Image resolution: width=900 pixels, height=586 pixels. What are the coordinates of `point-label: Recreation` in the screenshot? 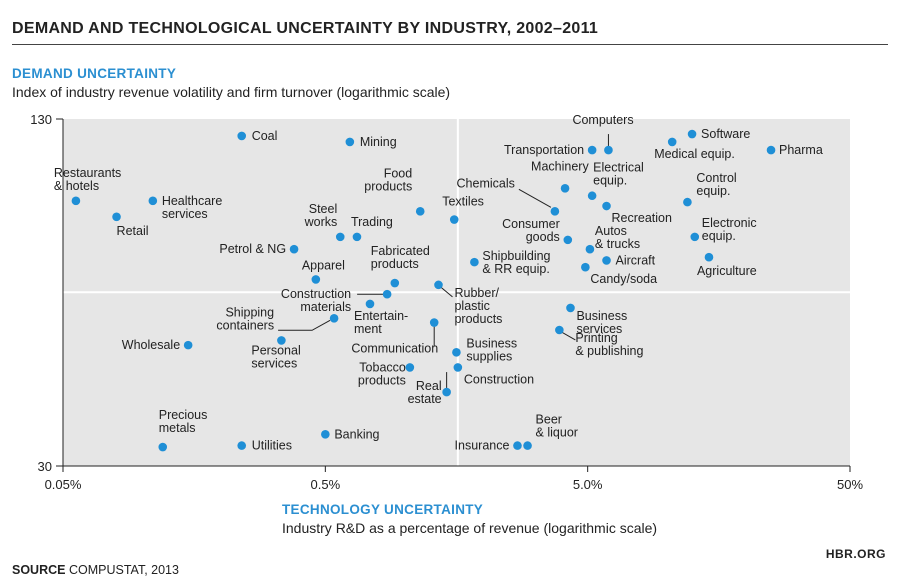 It's located at (642, 218).